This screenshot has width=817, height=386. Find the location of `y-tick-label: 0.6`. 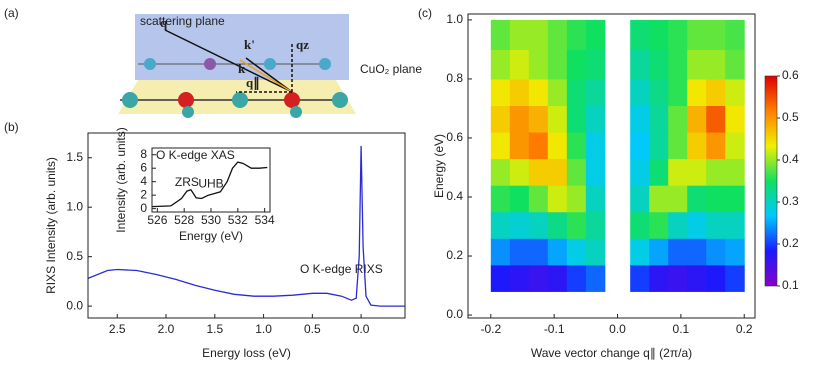

y-tick-label: 0.6 is located at coordinates (454, 137).